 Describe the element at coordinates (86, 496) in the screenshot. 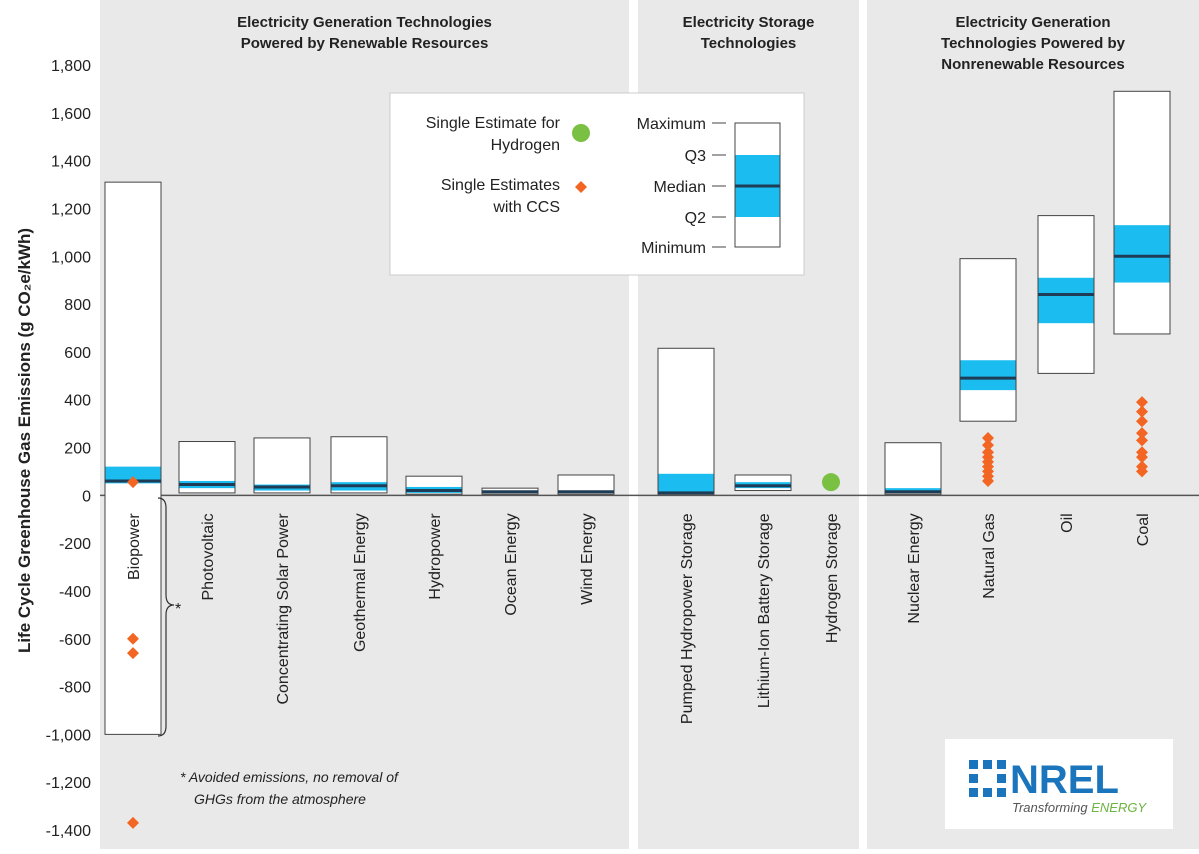

I see `y-tick-label: 0` at that location.